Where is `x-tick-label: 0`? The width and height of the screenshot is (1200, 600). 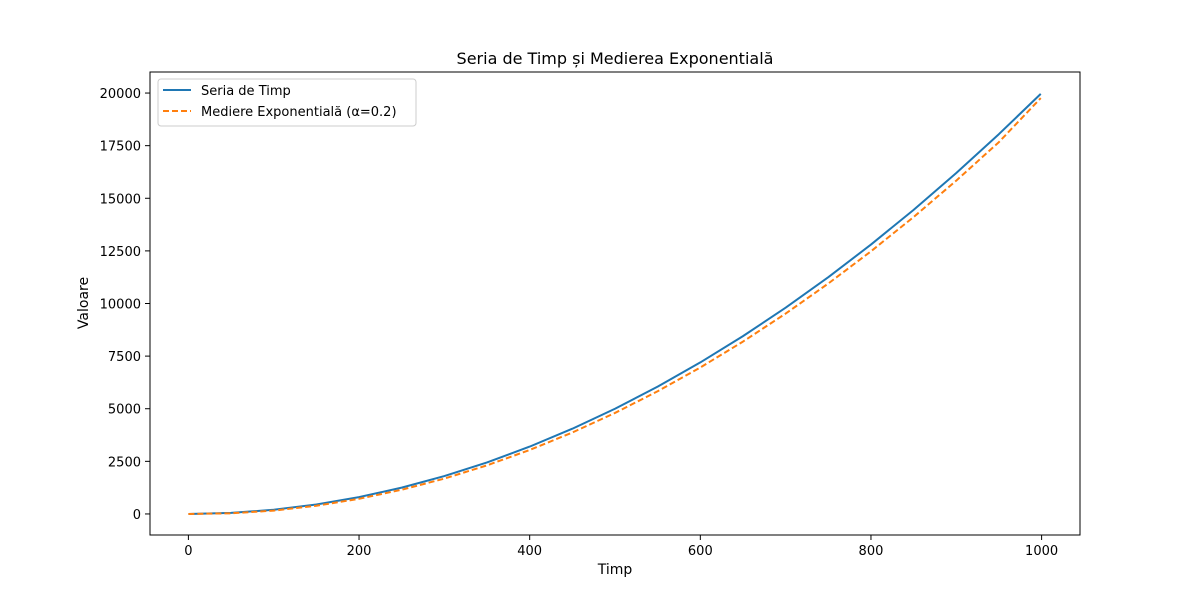
x-tick-label: 0 is located at coordinates (188, 551).